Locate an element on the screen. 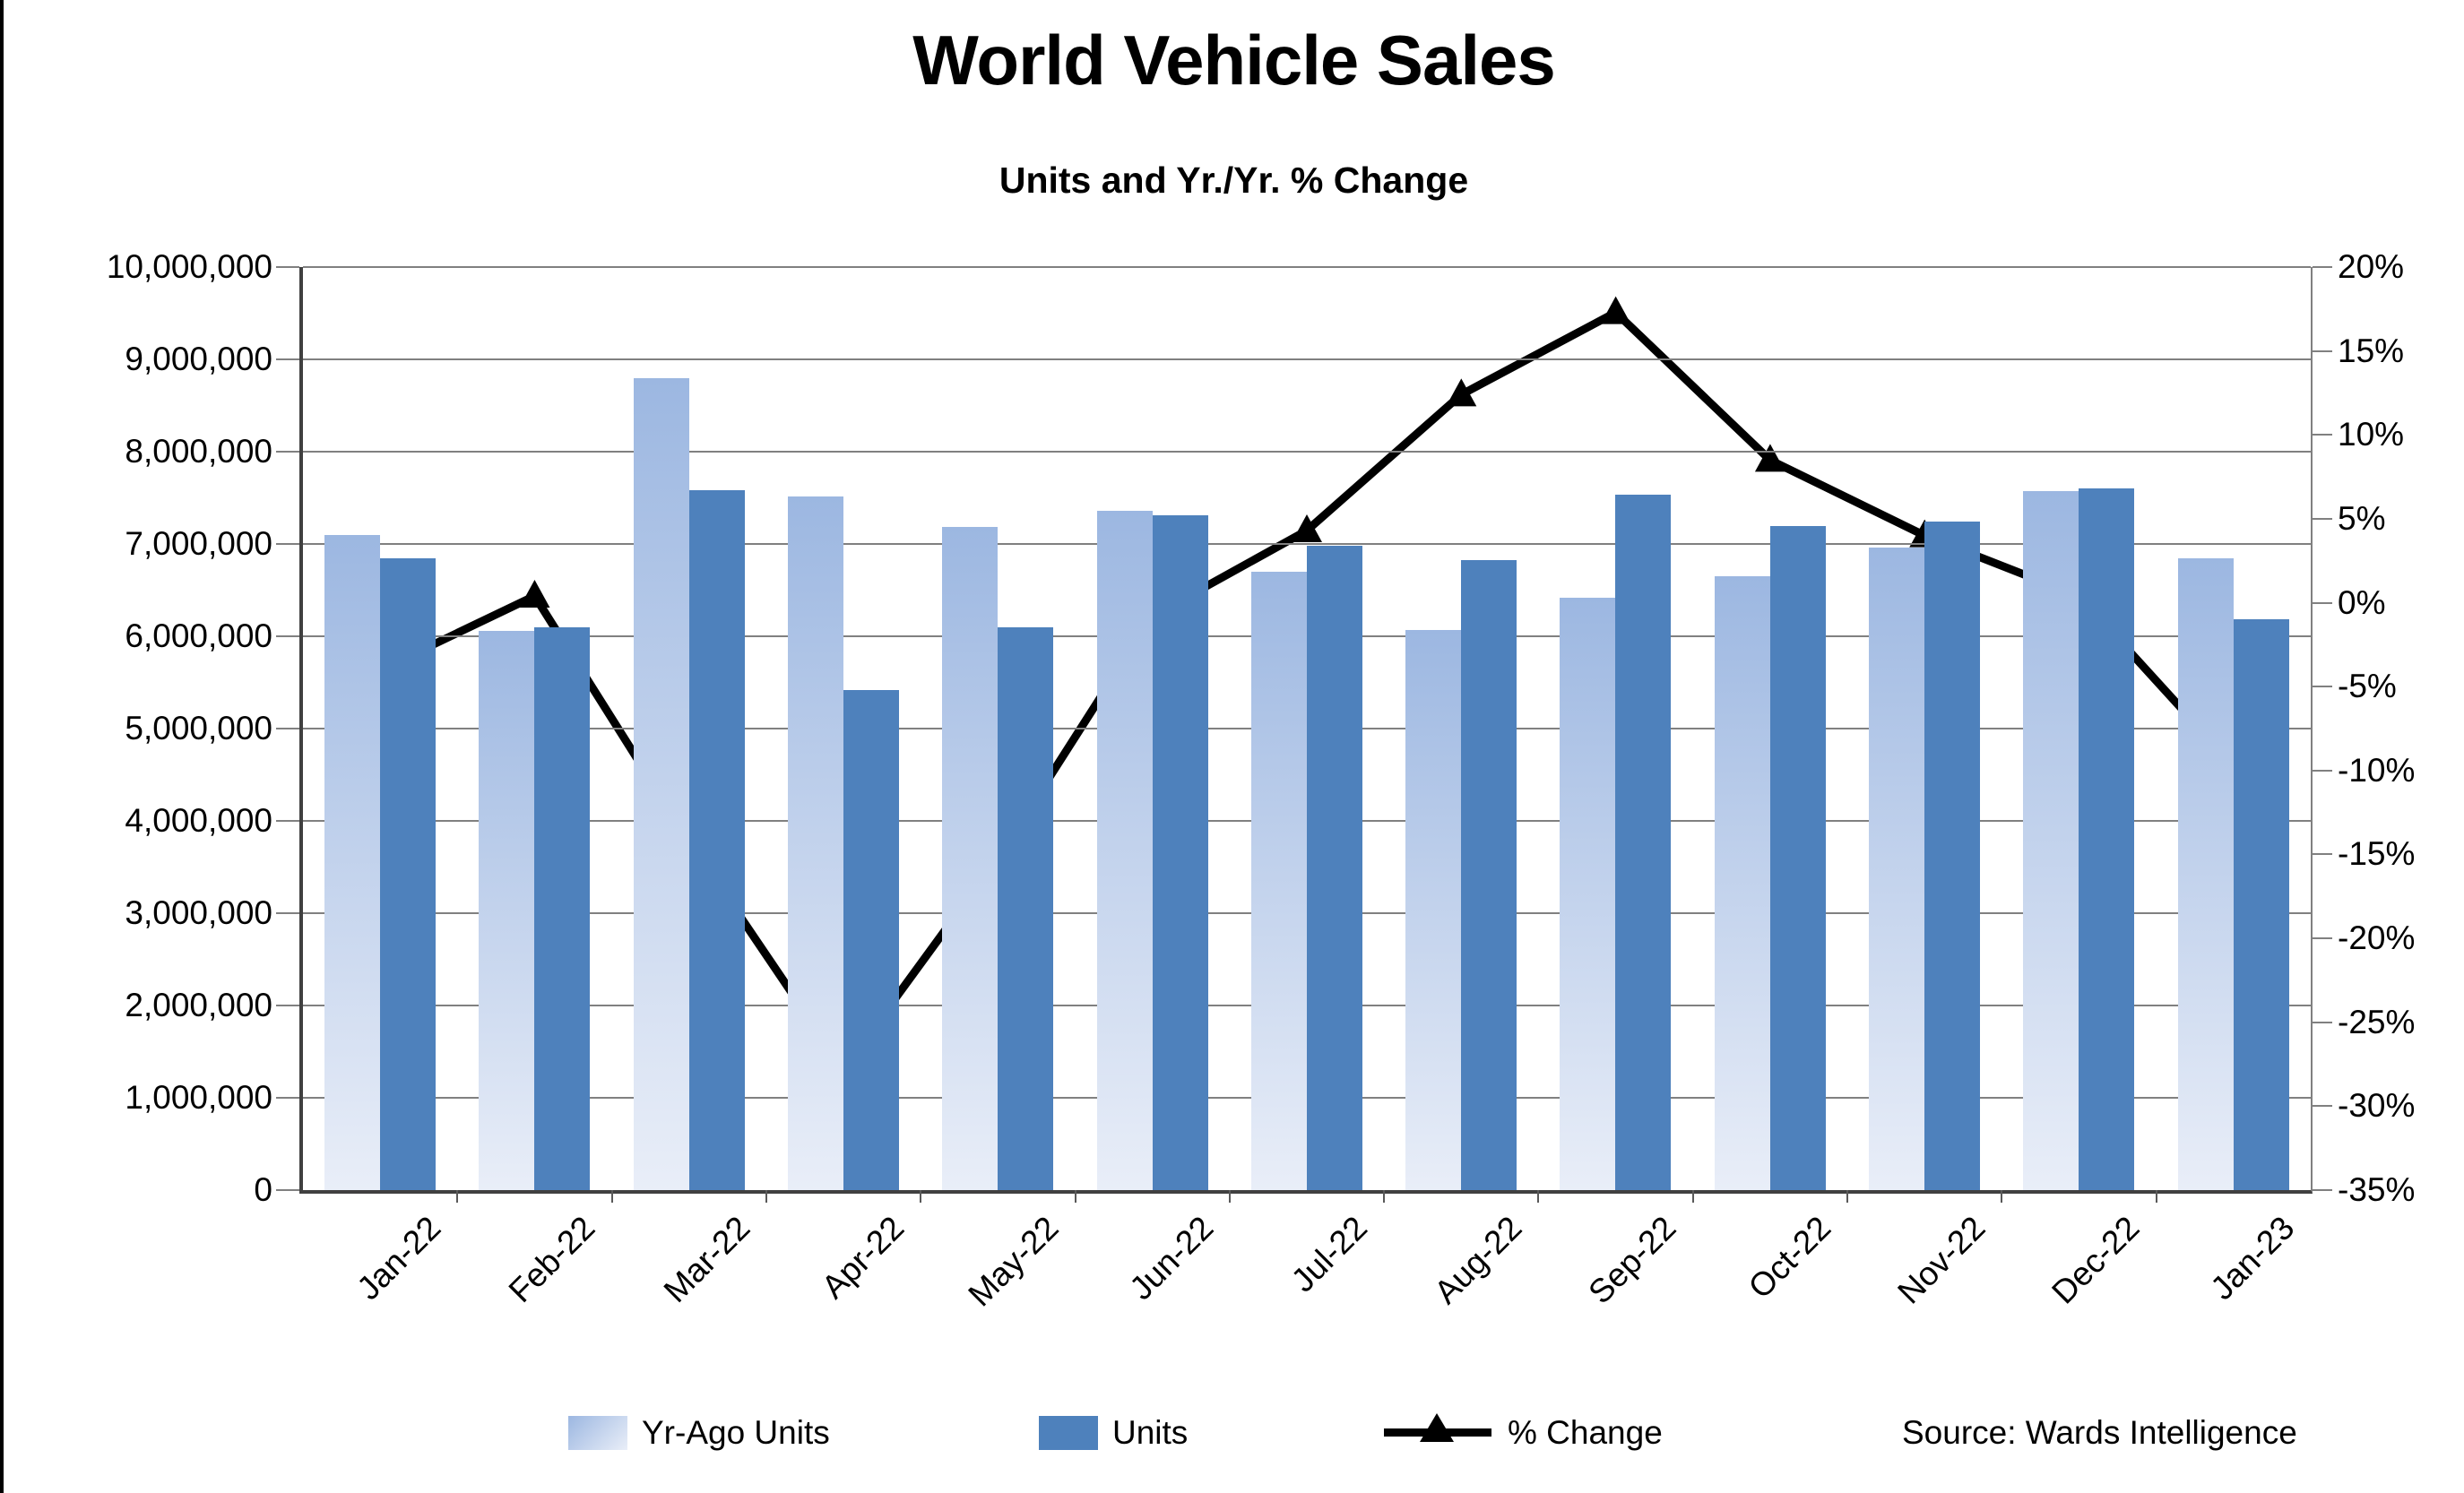 This screenshot has height=1493, width=2464. right-axis-tick-label: 20% is located at coordinates (2372, 266).